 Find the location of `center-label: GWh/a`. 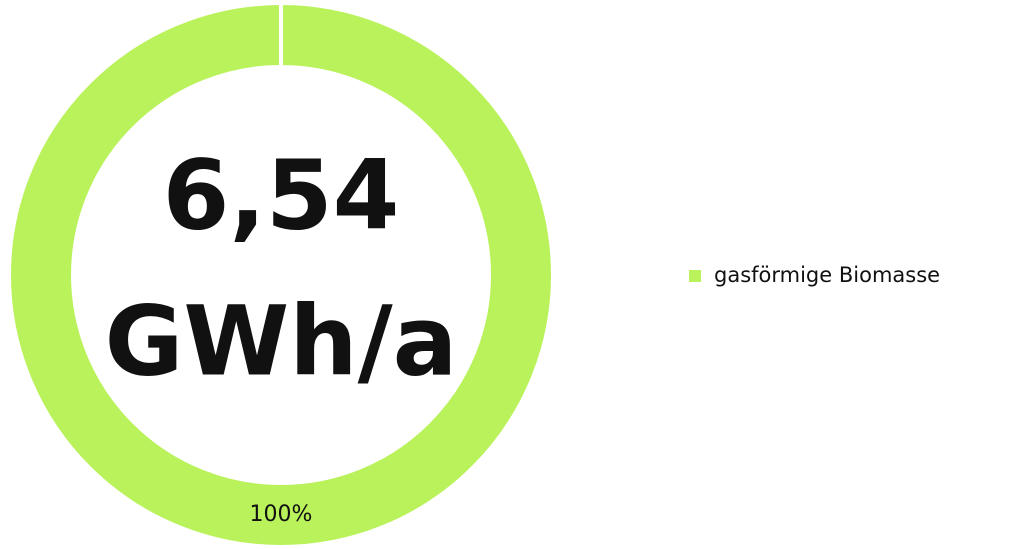

center-label: GWh/a is located at coordinates (281, 341).